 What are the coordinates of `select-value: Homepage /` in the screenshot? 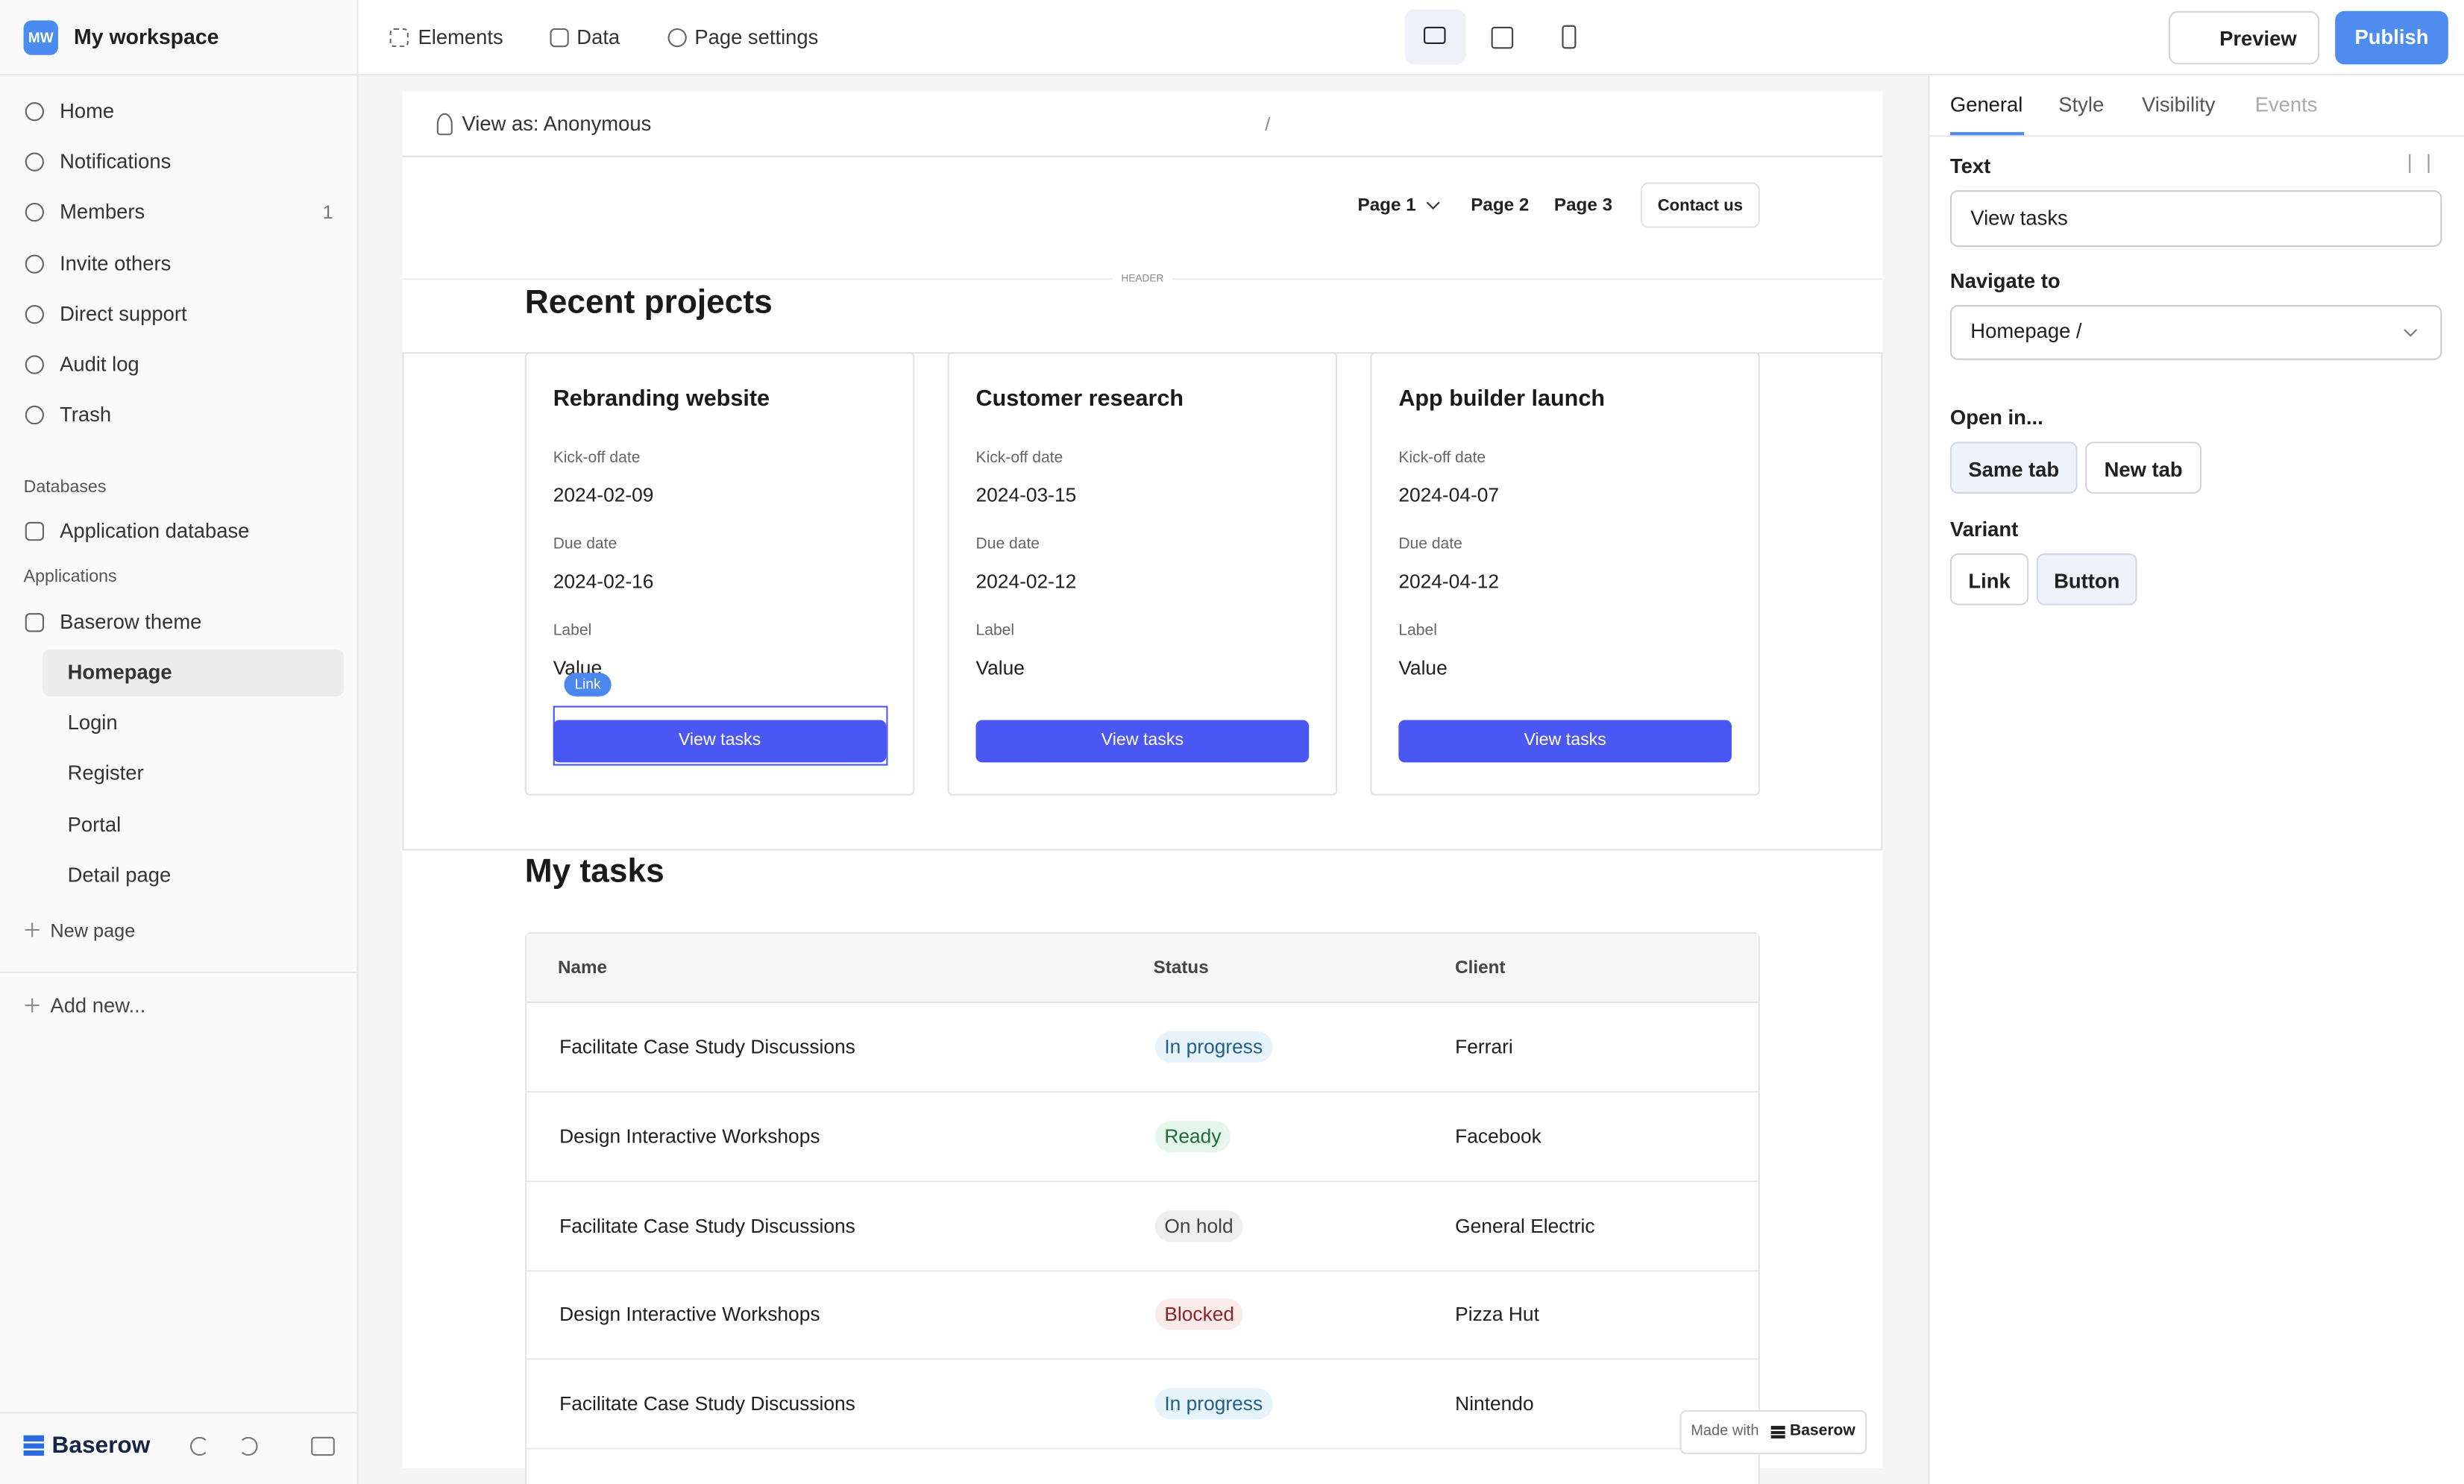 It's located at (2026, 331).